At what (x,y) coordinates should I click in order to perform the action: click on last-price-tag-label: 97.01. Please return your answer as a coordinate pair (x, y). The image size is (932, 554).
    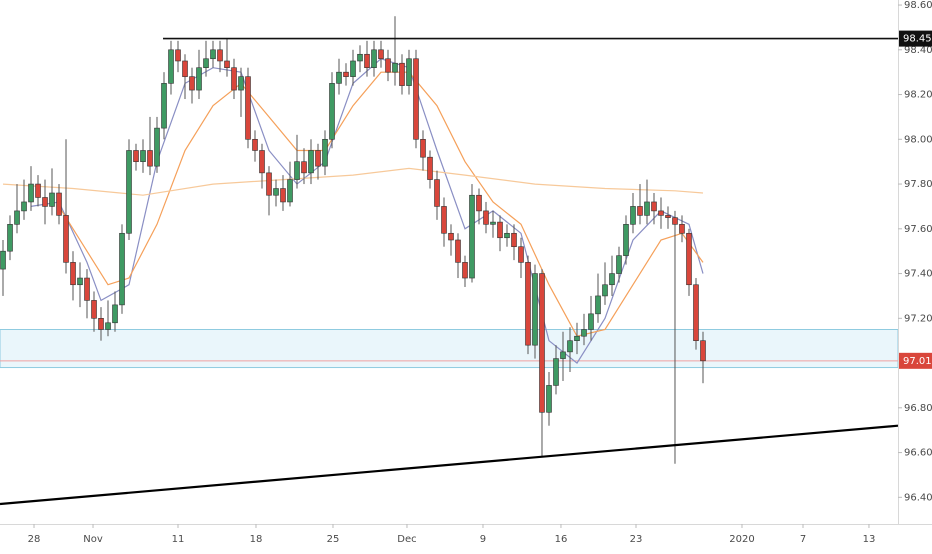
    Looking at the image, I should click on (917, 361).